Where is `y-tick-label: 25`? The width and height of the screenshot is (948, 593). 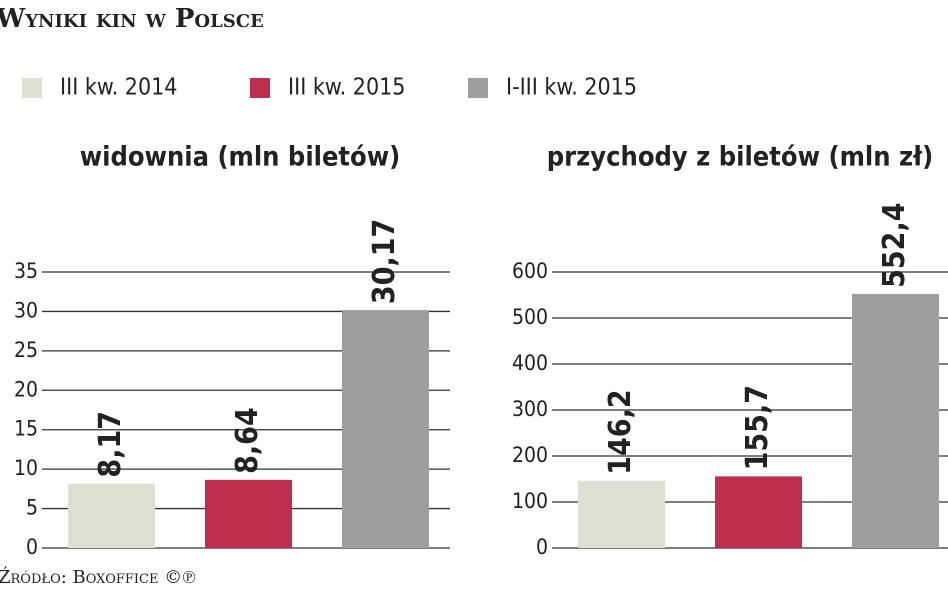
y-tick-label: 25 is located at coordinates (26, 350).